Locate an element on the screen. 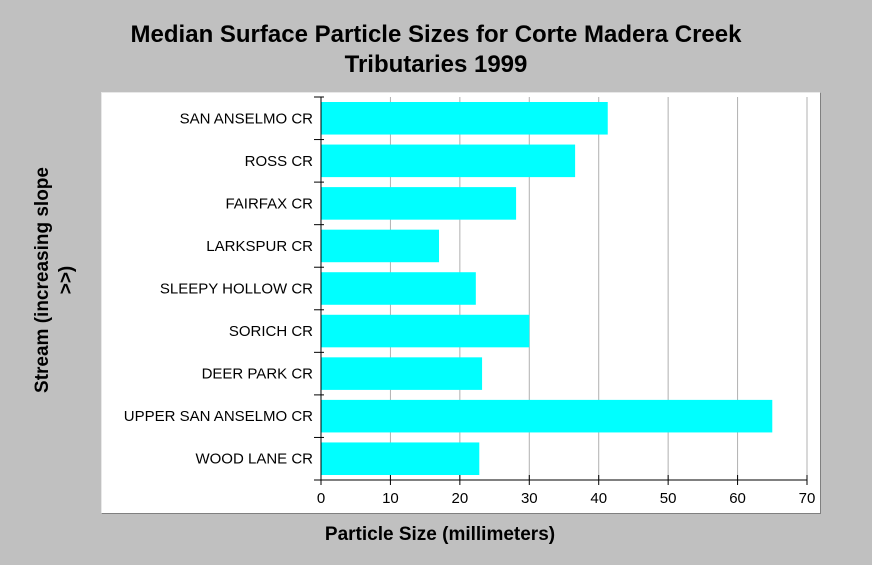 The height and width of the screenshot is (565, 872). category-label-wood-lane-cr: WOOD LANE CR is located at coordinates (254, 459).